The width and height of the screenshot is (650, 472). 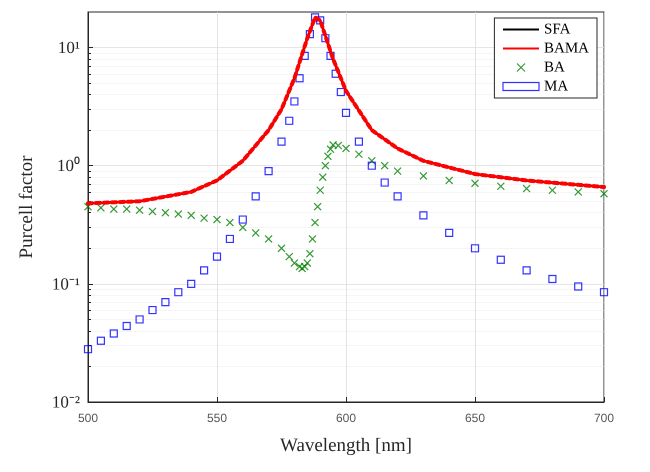 I want to click on legend-label: MA, so click(x=556, y=86).